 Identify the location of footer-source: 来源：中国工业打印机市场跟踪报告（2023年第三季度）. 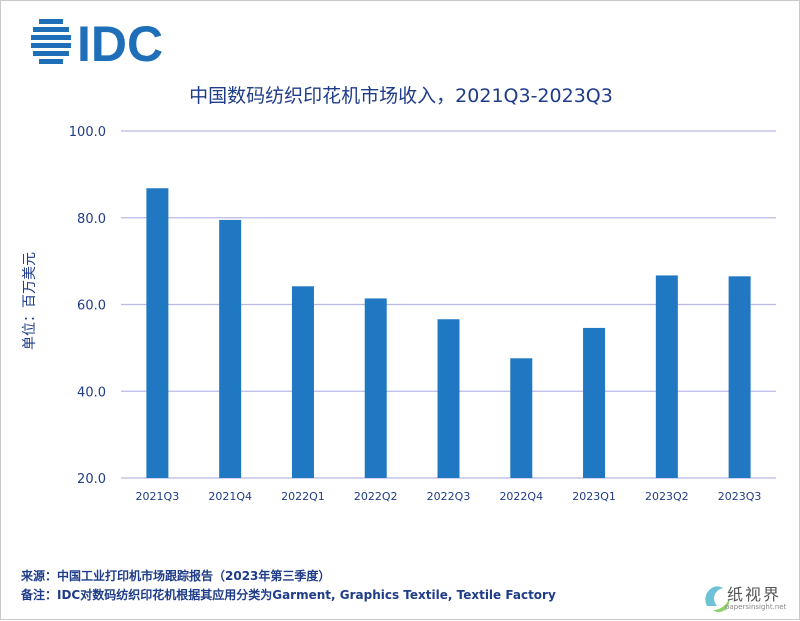
(176, 576).